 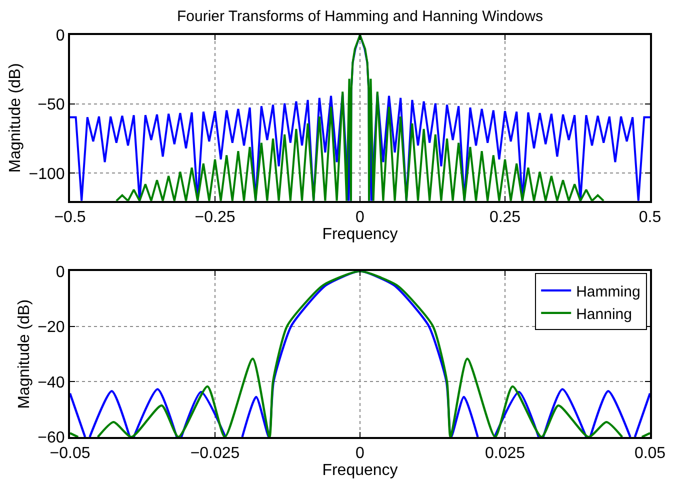 What do you see at coordinates (650, 453) in the screenshot?
I see `x-tick-label: 0.05` at bounding box center [650, 453].